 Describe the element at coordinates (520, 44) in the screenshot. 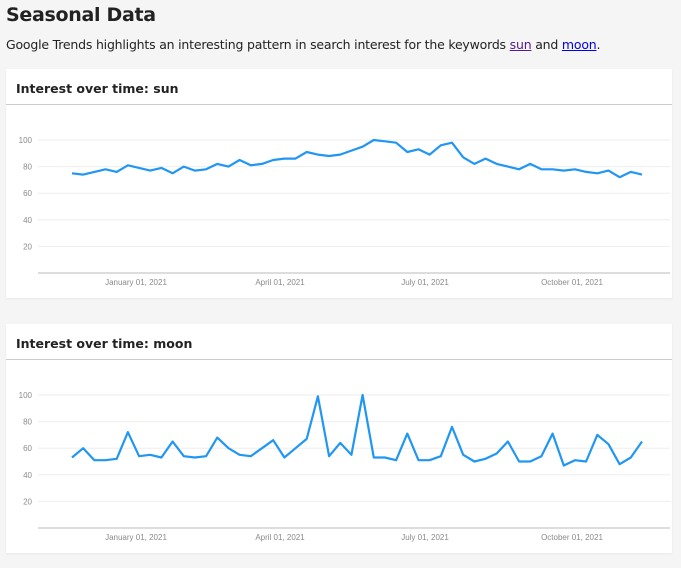

I see `sun-link: sun` at that location.